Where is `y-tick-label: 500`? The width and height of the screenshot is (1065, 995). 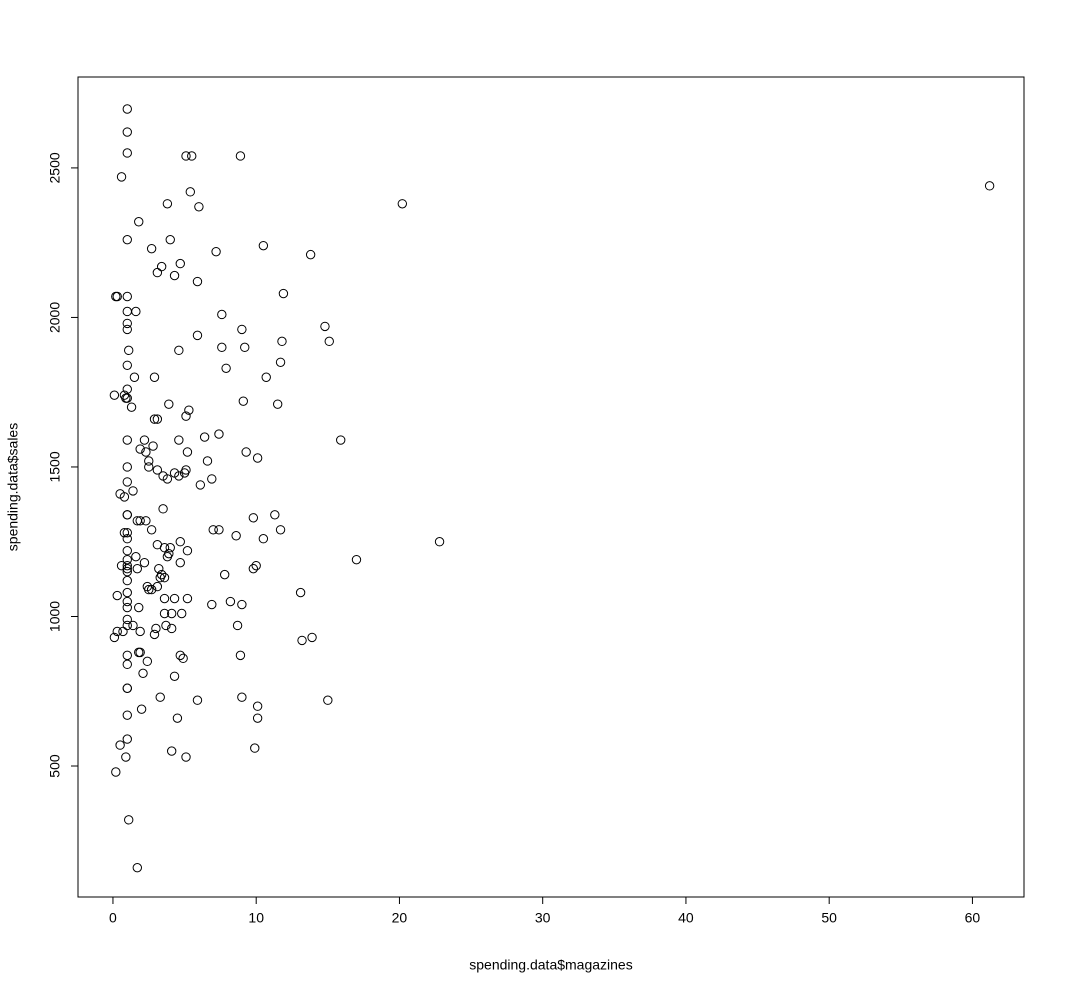 y-tick-label: 500 is located at coordinates (55, 766).